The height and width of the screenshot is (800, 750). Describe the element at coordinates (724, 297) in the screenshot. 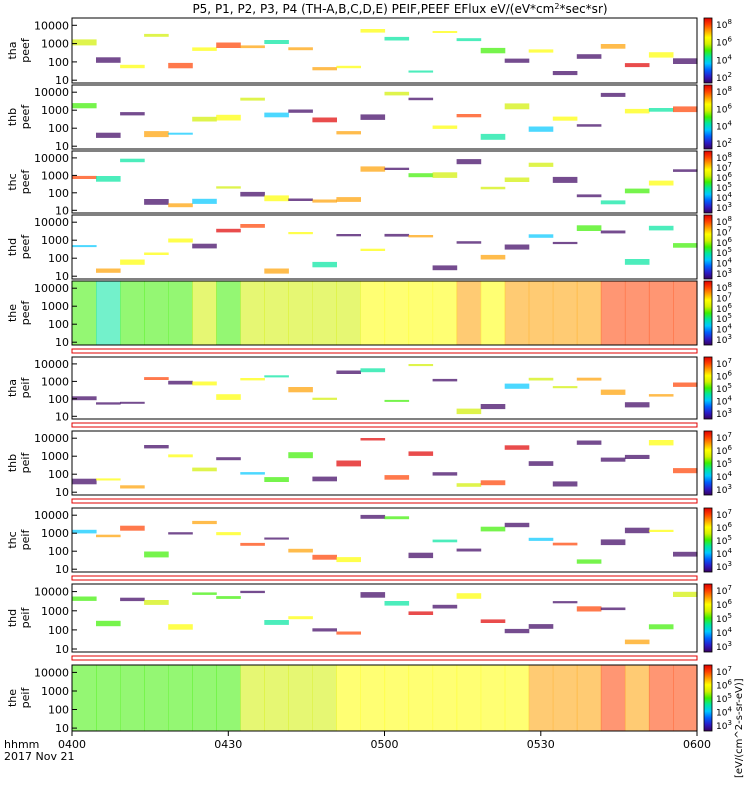

I see `colorbar-tick-label: 10⁷` at that location.